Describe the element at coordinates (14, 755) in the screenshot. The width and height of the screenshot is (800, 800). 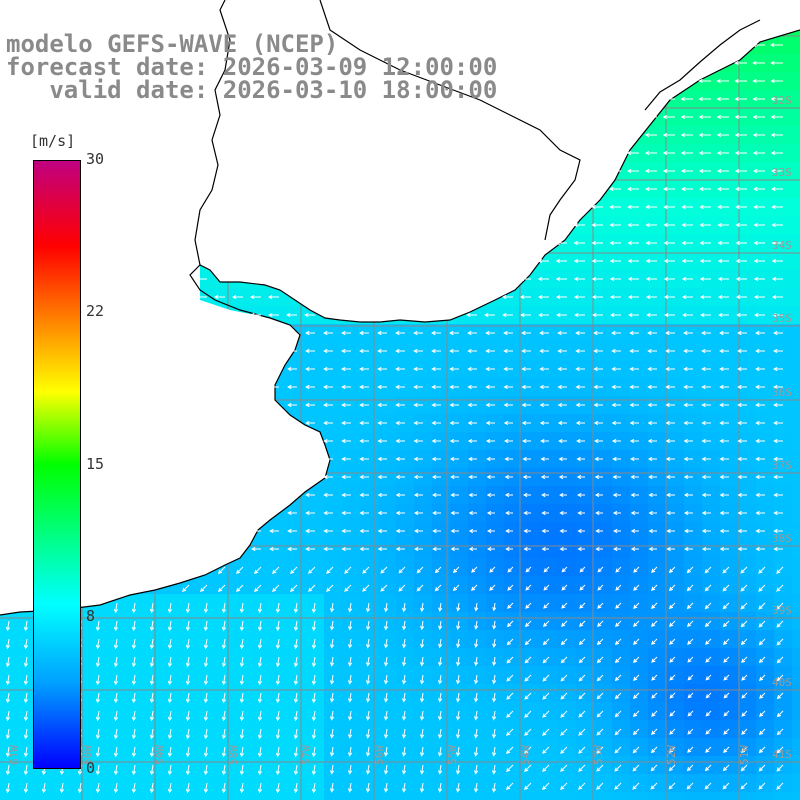
I see `lon-label: 61W` at that location.